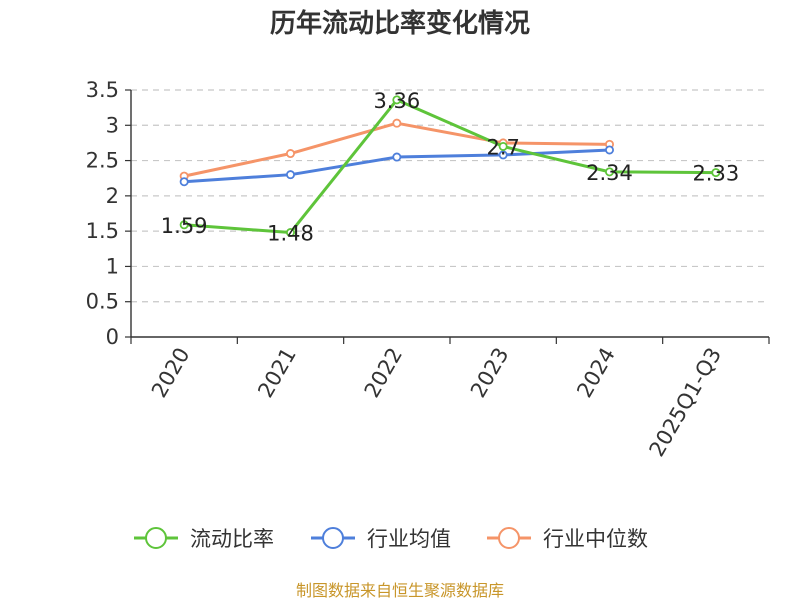 The image size is (800, 600). I want to click on legend: 流动比率 行业均值 行业中位数, so click(391, 539).